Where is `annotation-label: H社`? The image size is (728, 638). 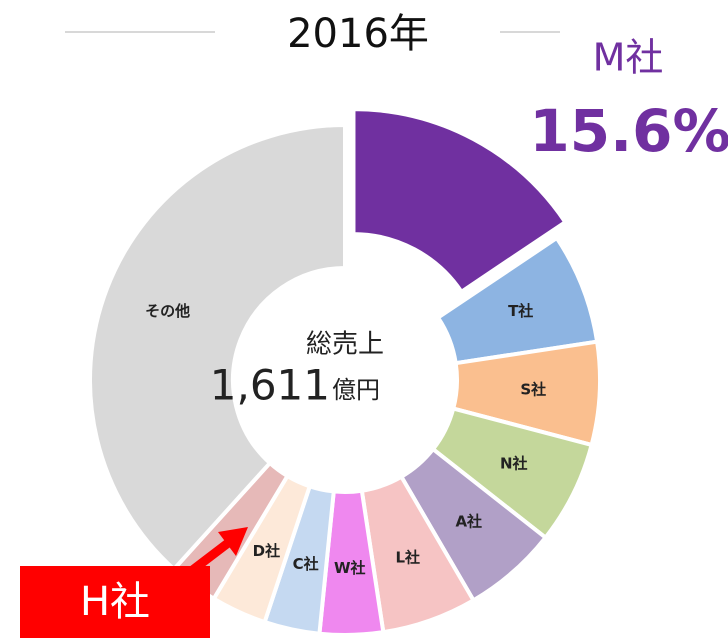
annotation-label: H社 is located at coordinates (115, 602).